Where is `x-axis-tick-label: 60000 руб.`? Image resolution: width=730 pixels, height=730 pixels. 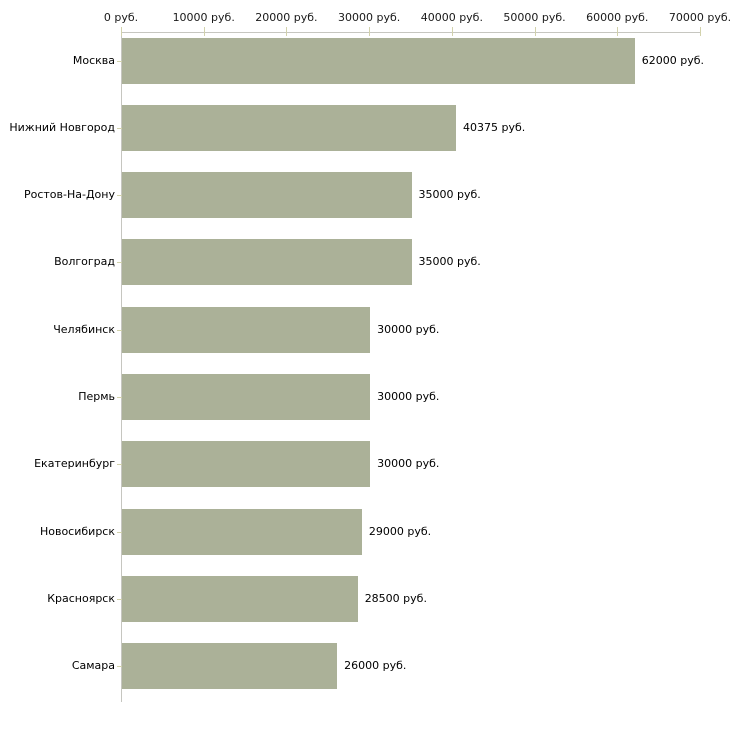 x-axis-tick-label: 60000 руб. is located at coordinates (617, 17).